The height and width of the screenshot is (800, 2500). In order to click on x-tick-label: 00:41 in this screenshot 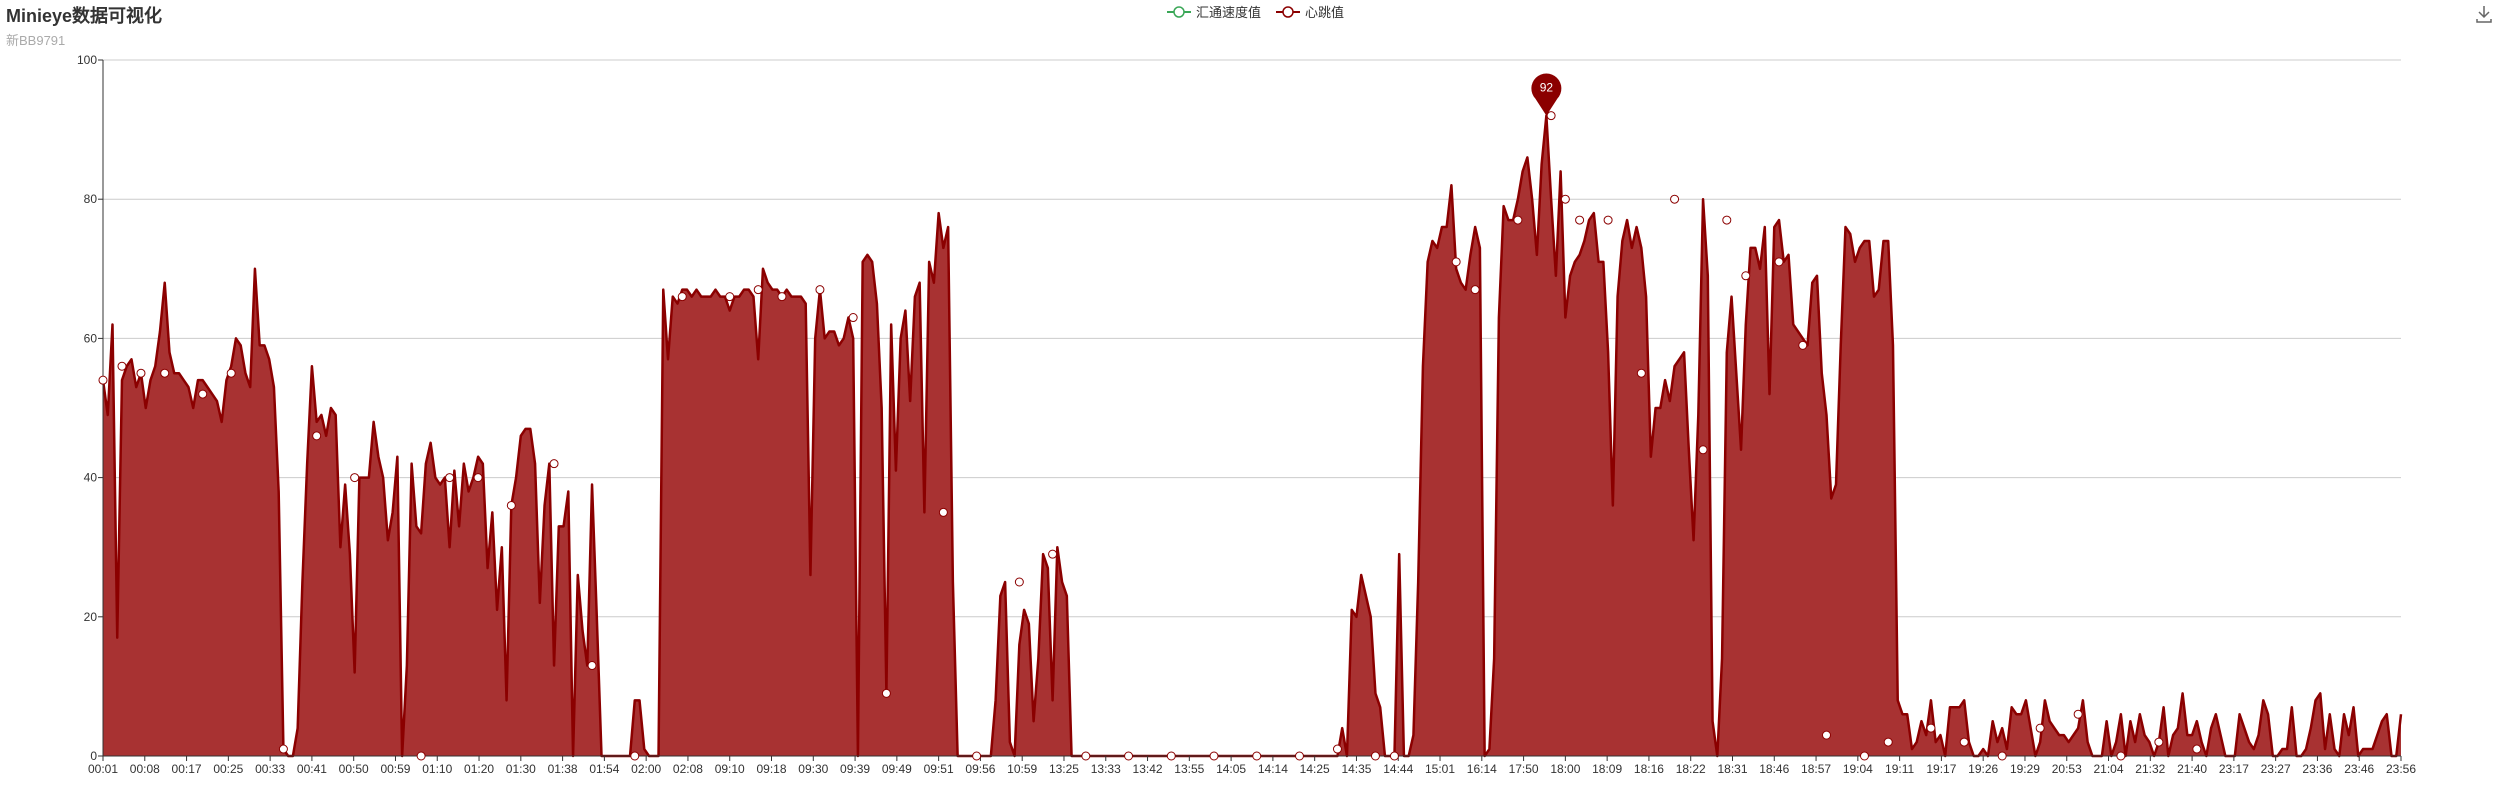, I will do `click(312, 769)`.